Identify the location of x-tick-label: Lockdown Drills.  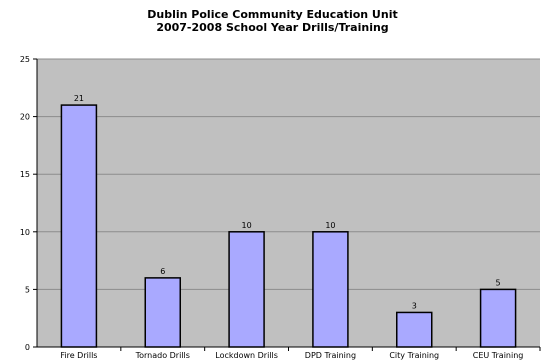
(246, 355).